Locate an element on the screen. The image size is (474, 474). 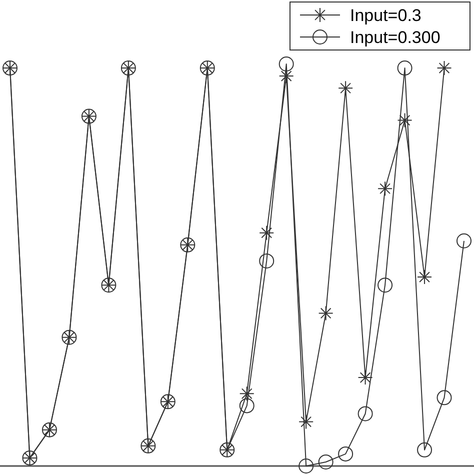
legend-label: Input=0.300 is located at coordinates (395, 37).